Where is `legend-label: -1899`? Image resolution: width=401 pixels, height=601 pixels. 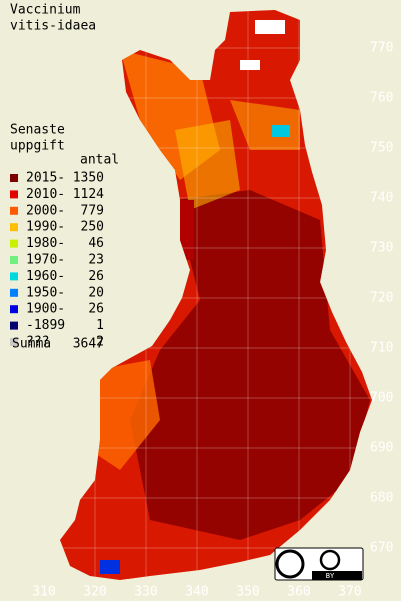
legend-label: -1899 is located at coordinates (45, 325).